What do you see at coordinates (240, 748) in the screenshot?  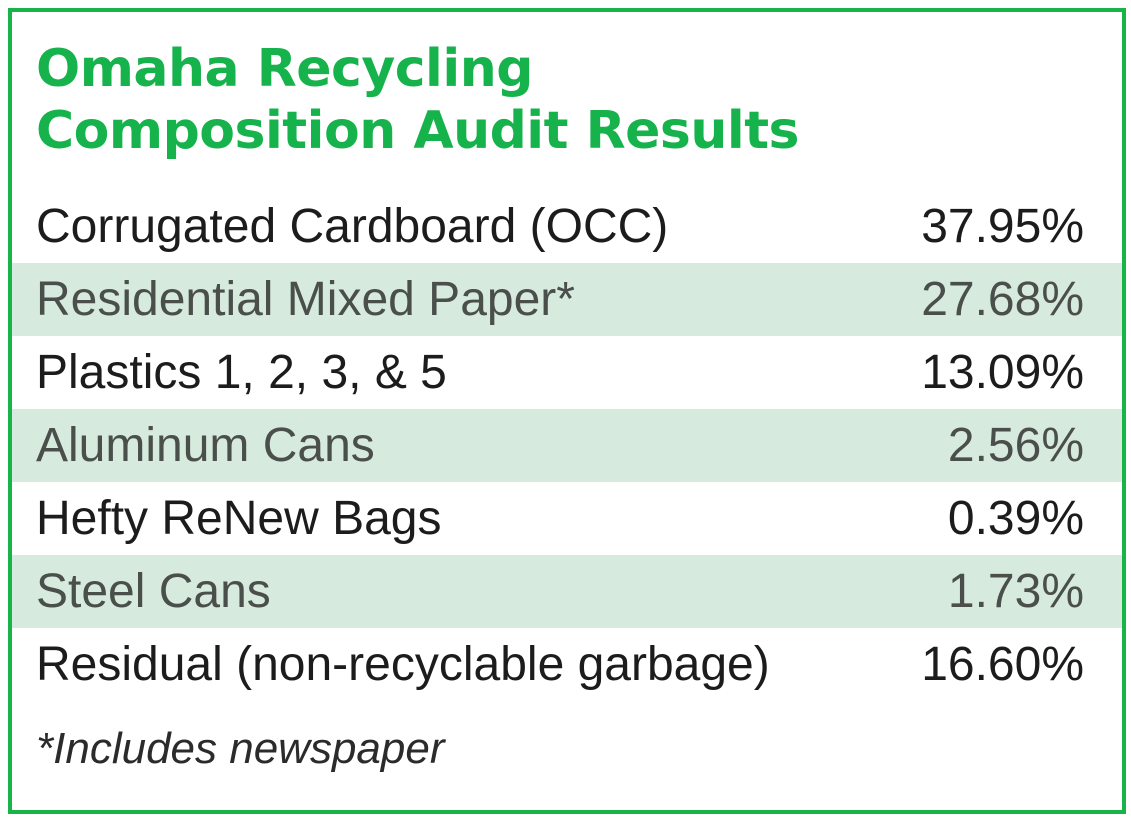 I see `footnote: *Includes newspaper` at bounding box center [240, 748].